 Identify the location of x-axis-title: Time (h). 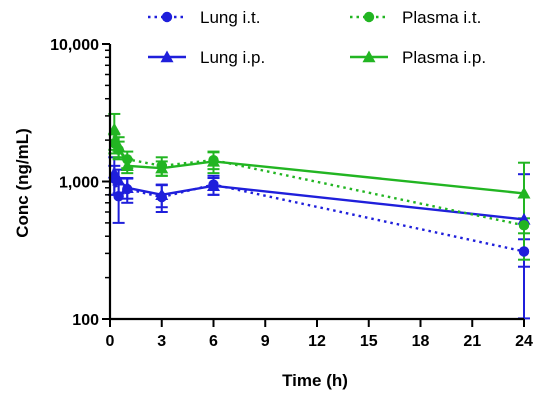
(315, 380).